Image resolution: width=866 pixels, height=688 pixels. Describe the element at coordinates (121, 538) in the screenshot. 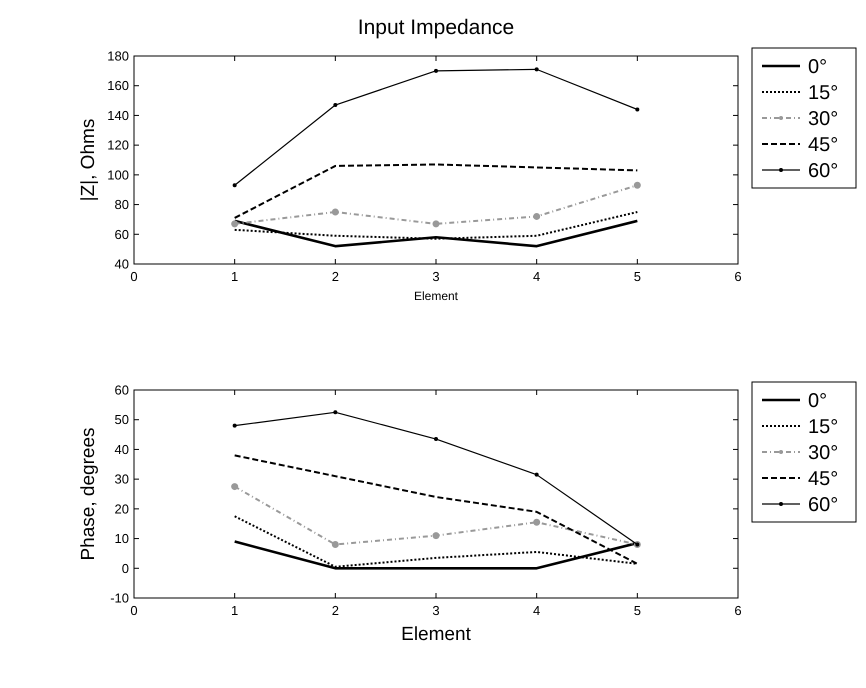

I see `y-tick-label: 10` at that location.